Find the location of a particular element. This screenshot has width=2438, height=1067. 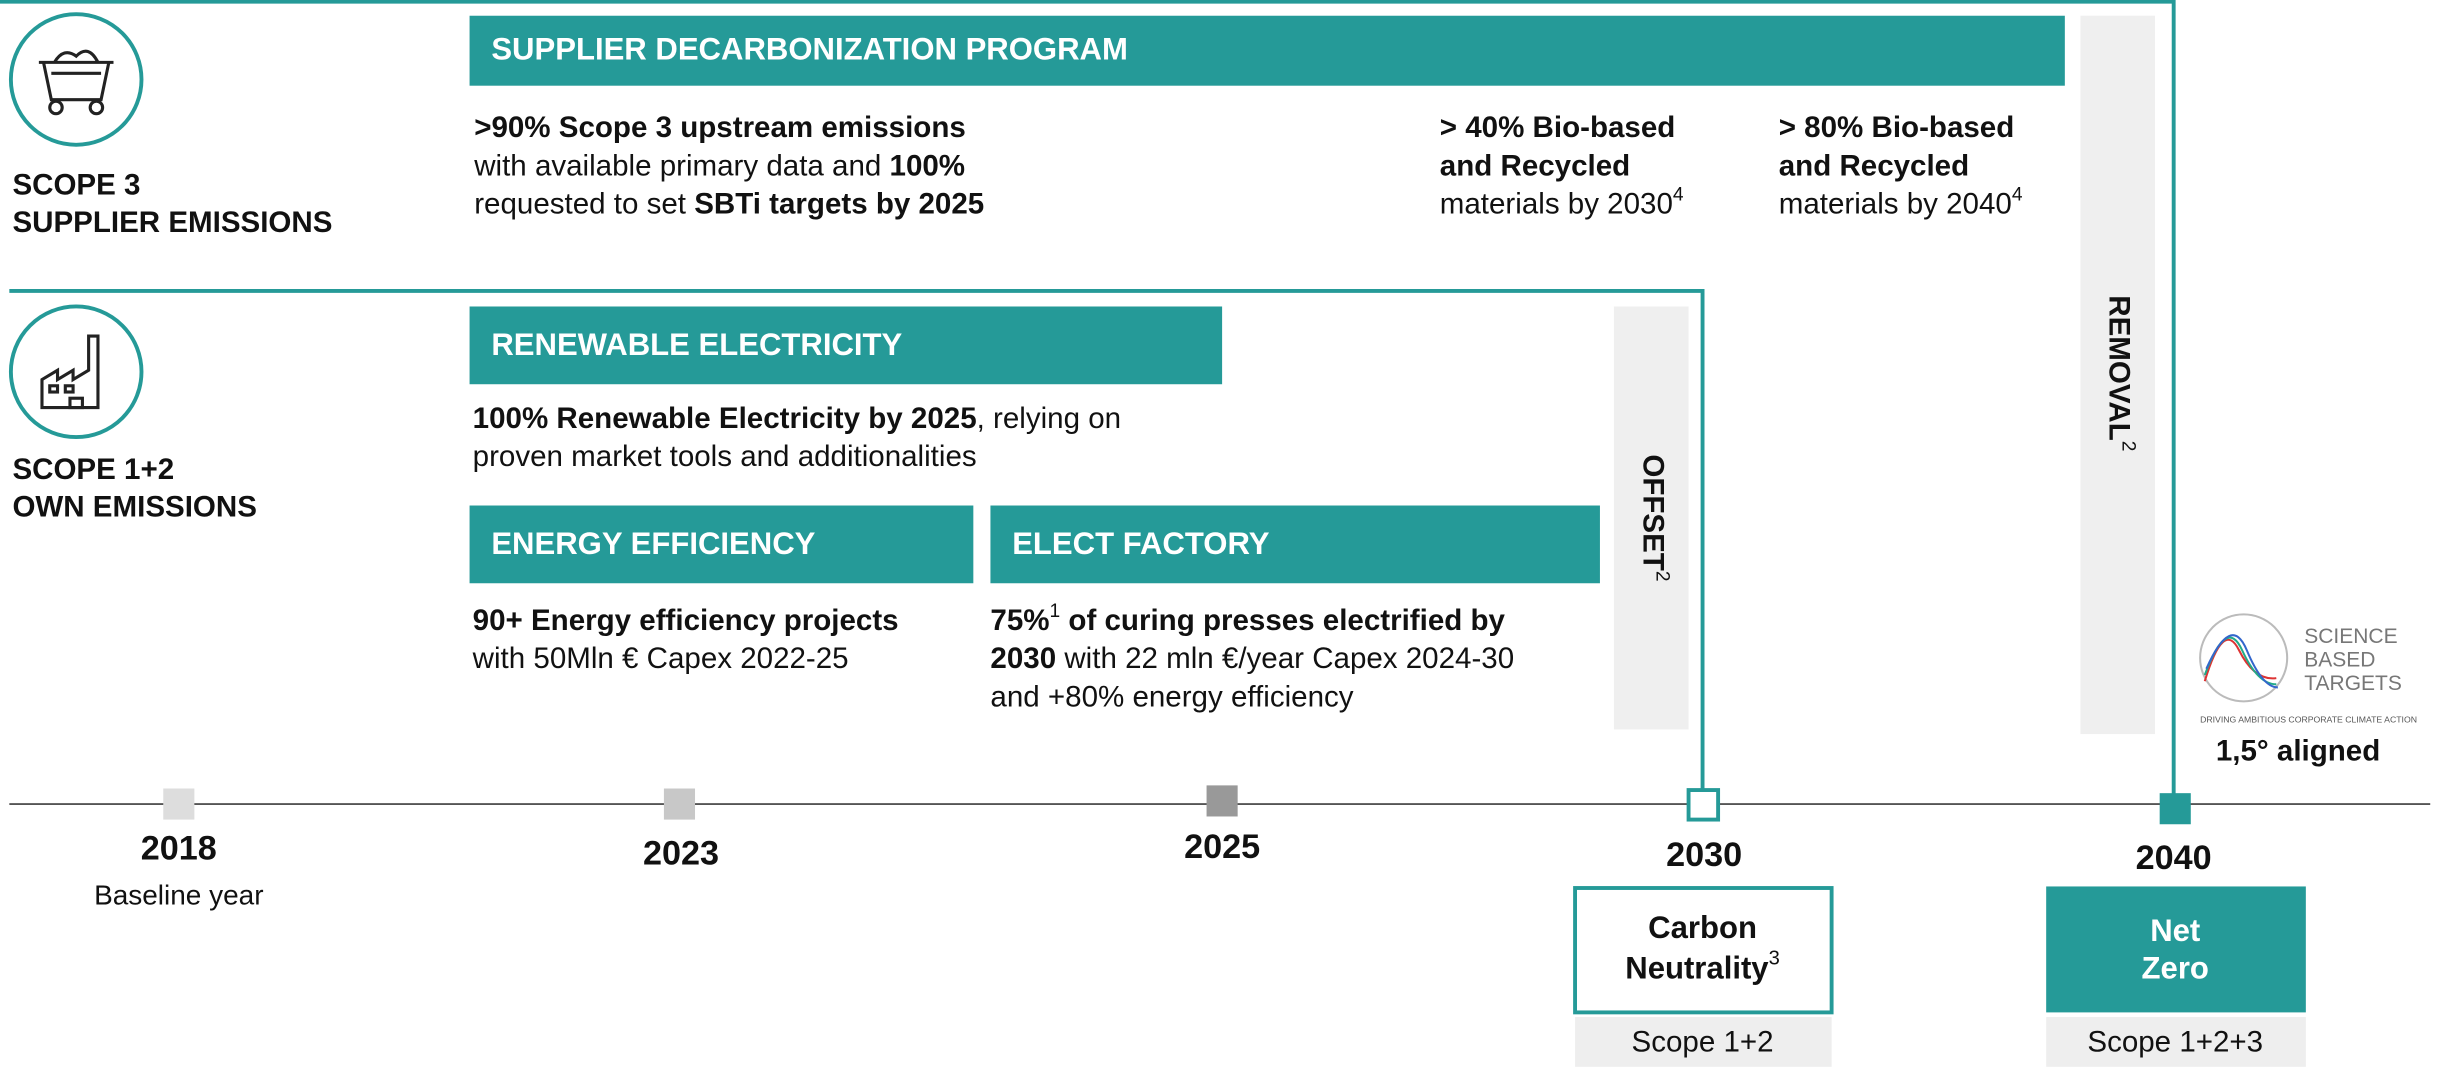

text-run: Net is located at coordinates (2175, 930).